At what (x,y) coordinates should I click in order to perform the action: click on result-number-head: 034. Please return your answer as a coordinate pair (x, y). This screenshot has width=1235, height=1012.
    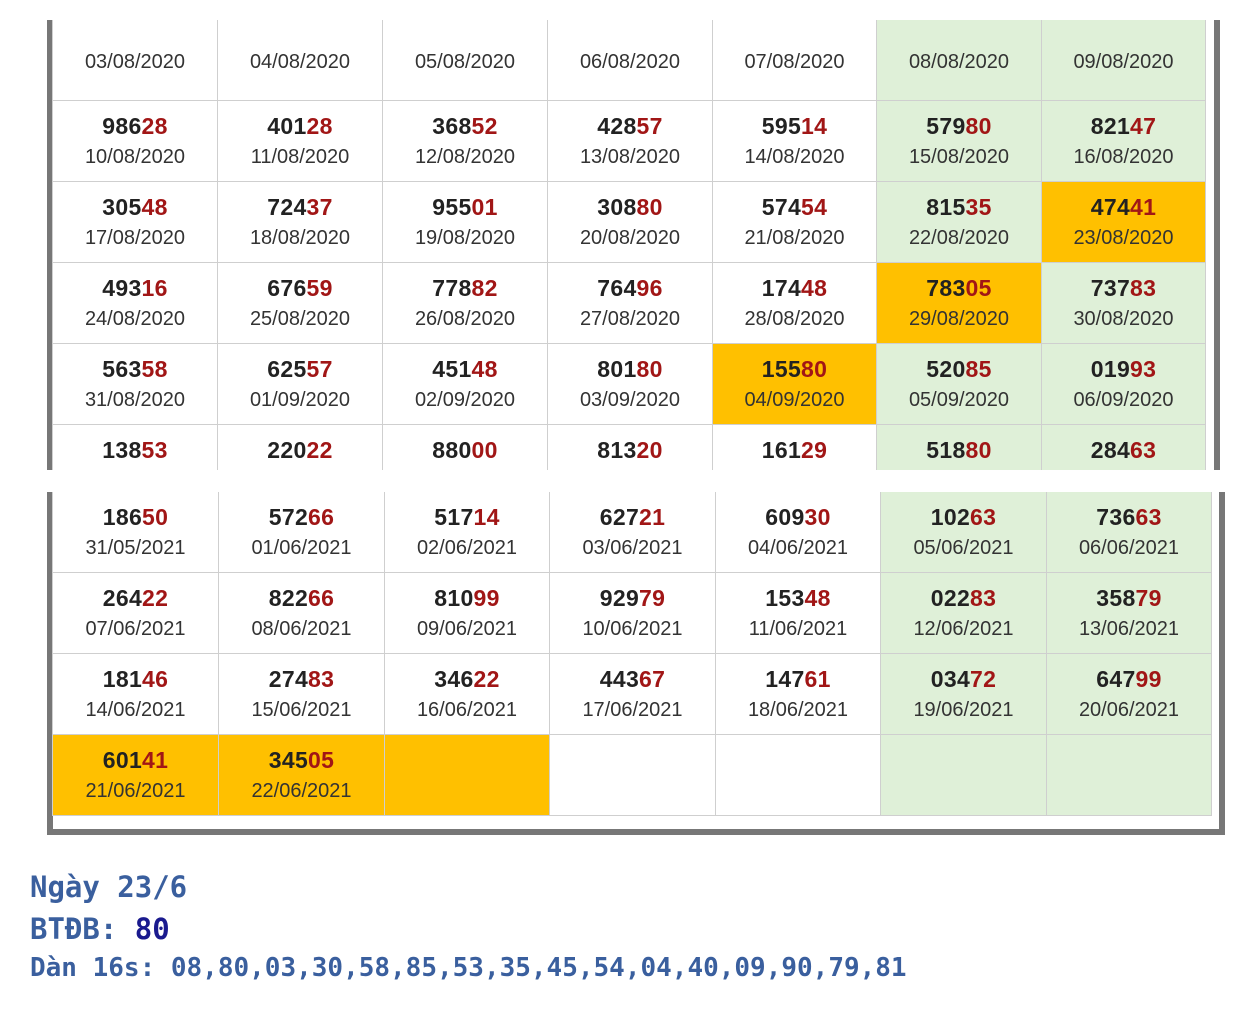
    Looking at the image, I should click on (950, 679).